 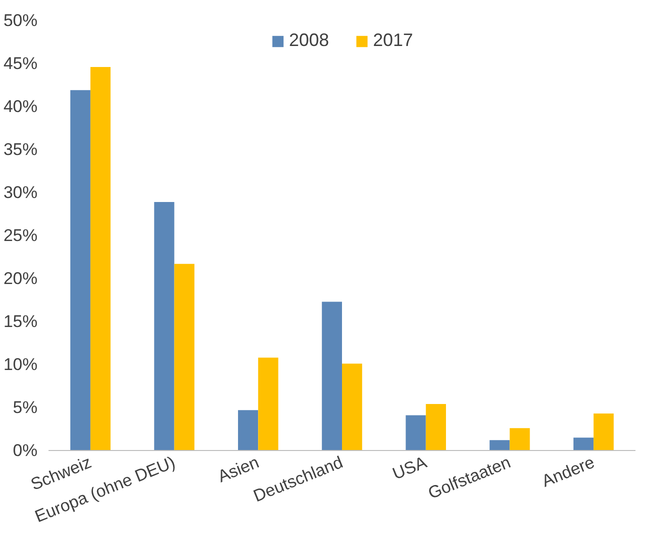 What do you see at coordinates (410, 468) in the screenshot?
I see `x-tick-label: USA` at bounding box center [410, 468].